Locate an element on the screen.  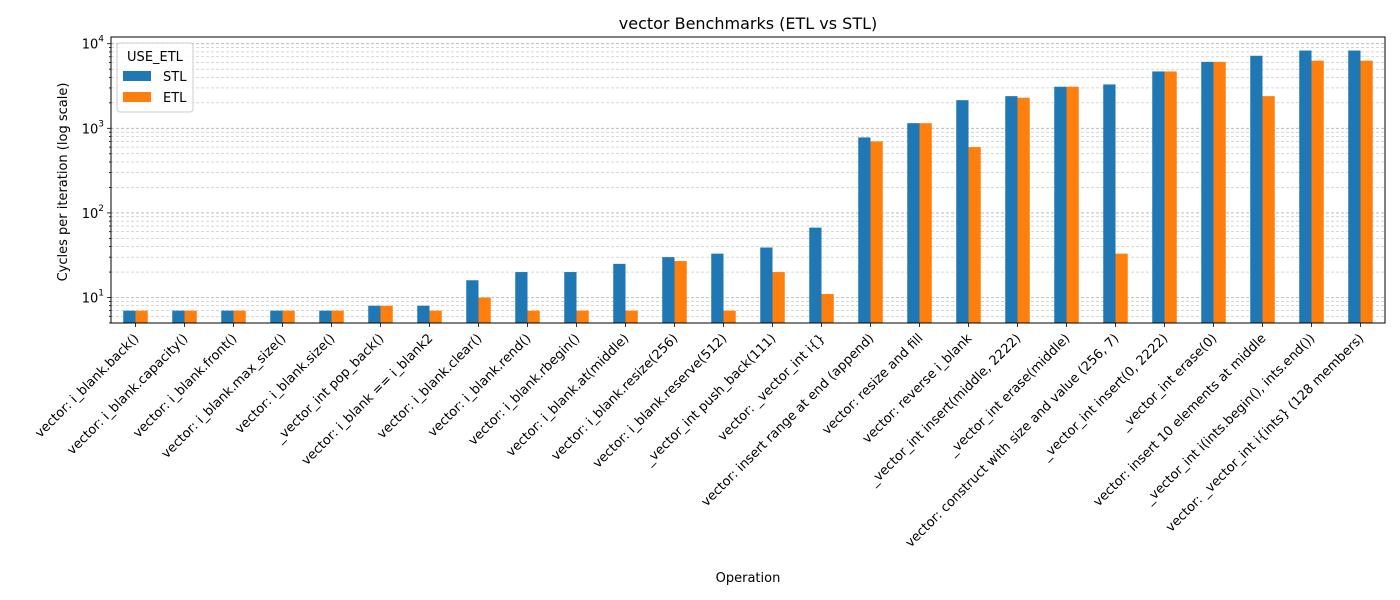
legend-swatch-etl is located at coordinates (137, 97).